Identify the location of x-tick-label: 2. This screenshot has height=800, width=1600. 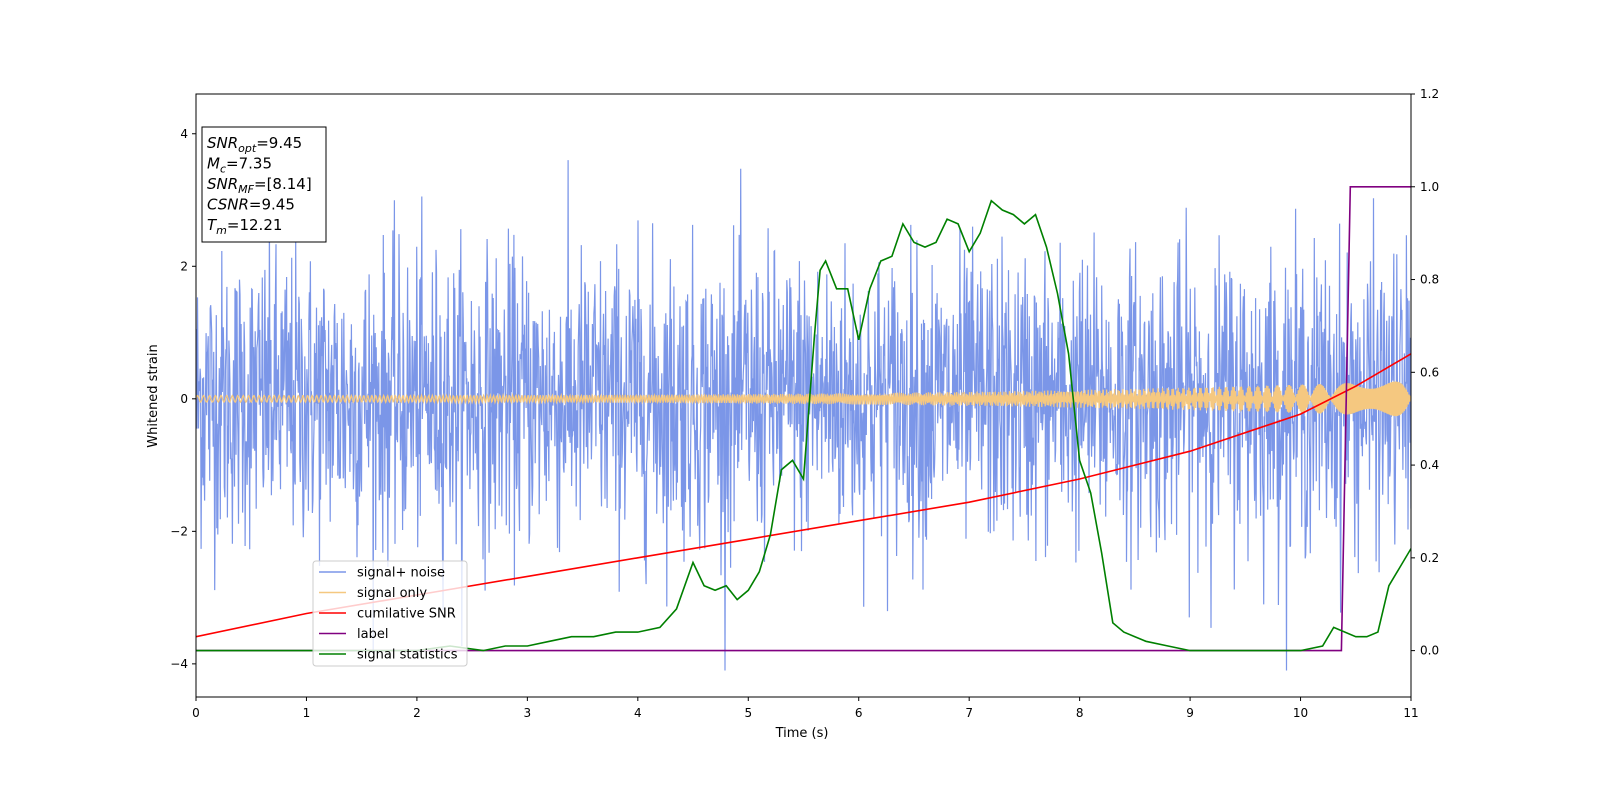
(417, 713).